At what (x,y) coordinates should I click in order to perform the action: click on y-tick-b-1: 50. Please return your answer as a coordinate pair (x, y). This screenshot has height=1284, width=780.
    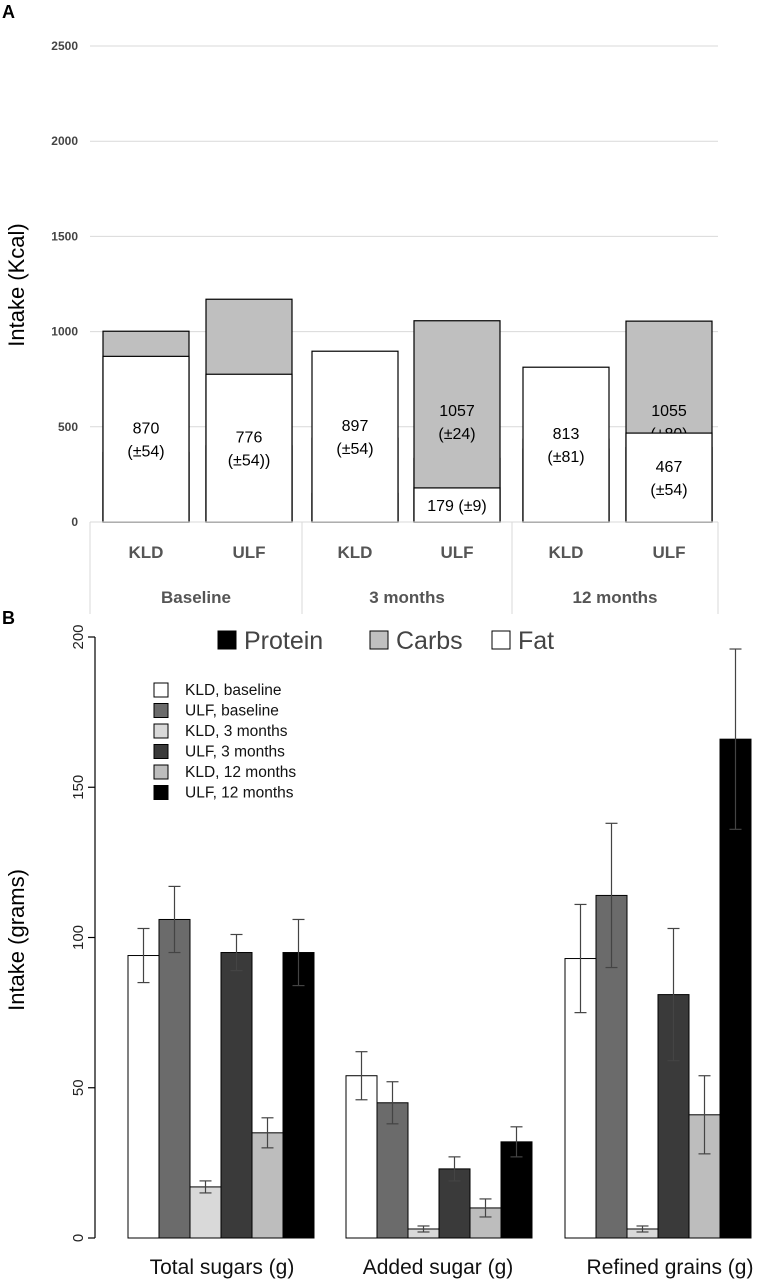
    Looking at the image, I should click on (78, 1087).